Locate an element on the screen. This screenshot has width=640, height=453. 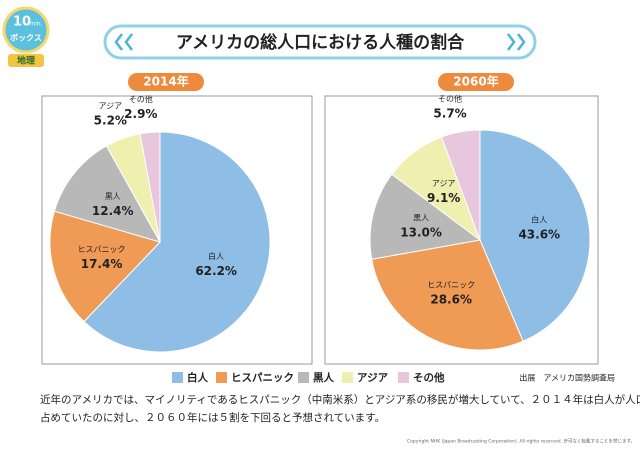
value-label: 5.7% is located at coordinates (449, 113).